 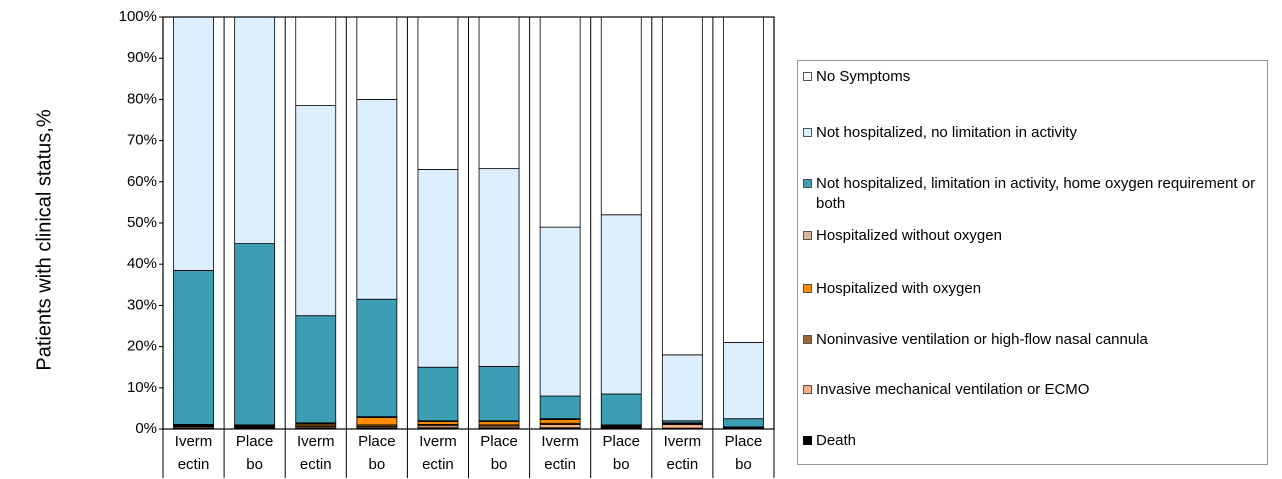 I want to click on legend-entry: Hospitalized with oxygen, so click(x=1037, y=289).